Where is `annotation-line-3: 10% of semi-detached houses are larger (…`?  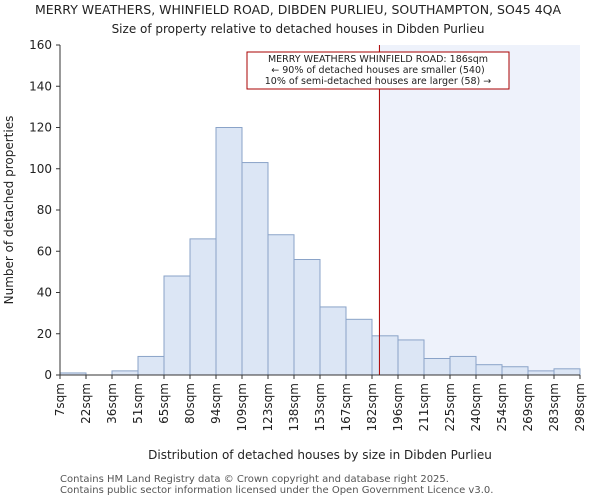
annotation-line-3: 10% of semi-detached houses are larger (… is located at coordinates (378, 81).